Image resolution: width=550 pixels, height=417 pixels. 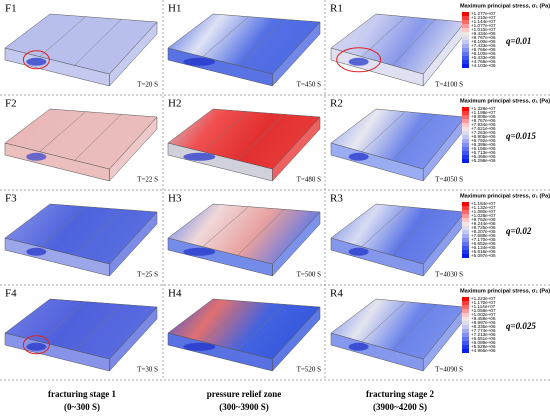 What do you see at coordinates (483, 215) in the screenshot?
I see `legend-value: +1.028e+07` at bounding box center [483, 215].